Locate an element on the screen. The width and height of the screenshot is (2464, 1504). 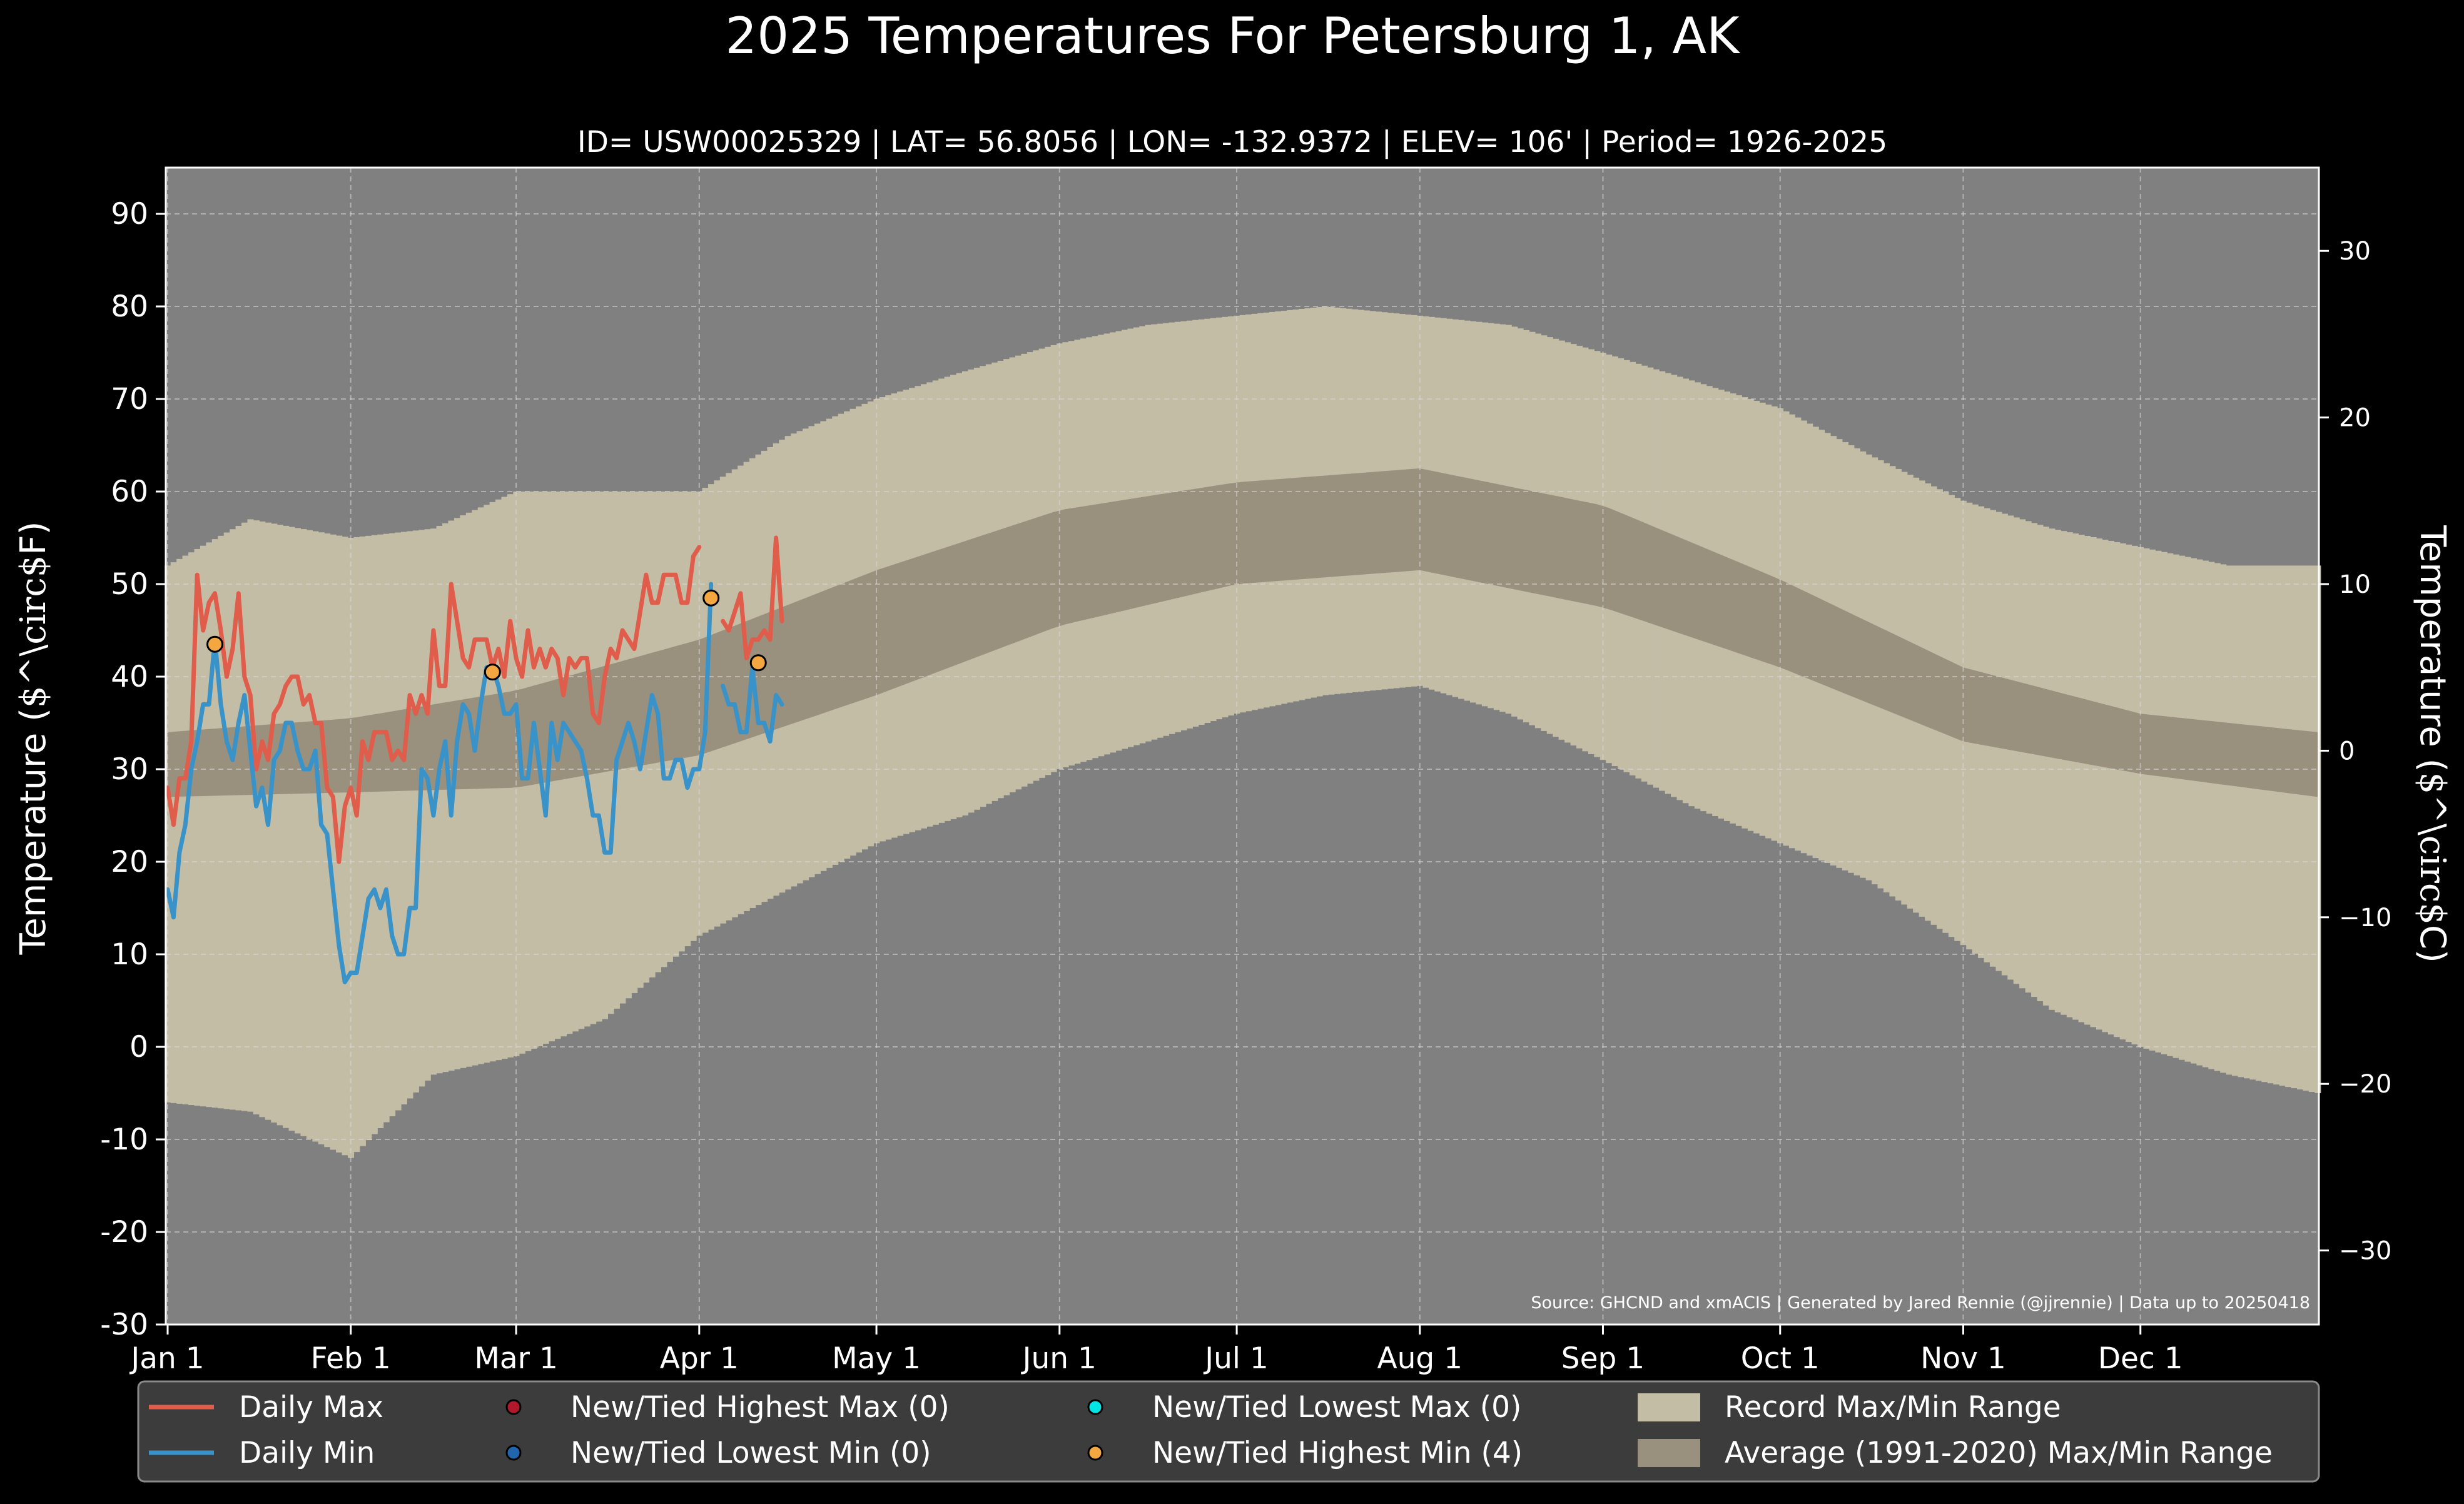
y-tick-label: 20 is located at coordinates (129, 862).